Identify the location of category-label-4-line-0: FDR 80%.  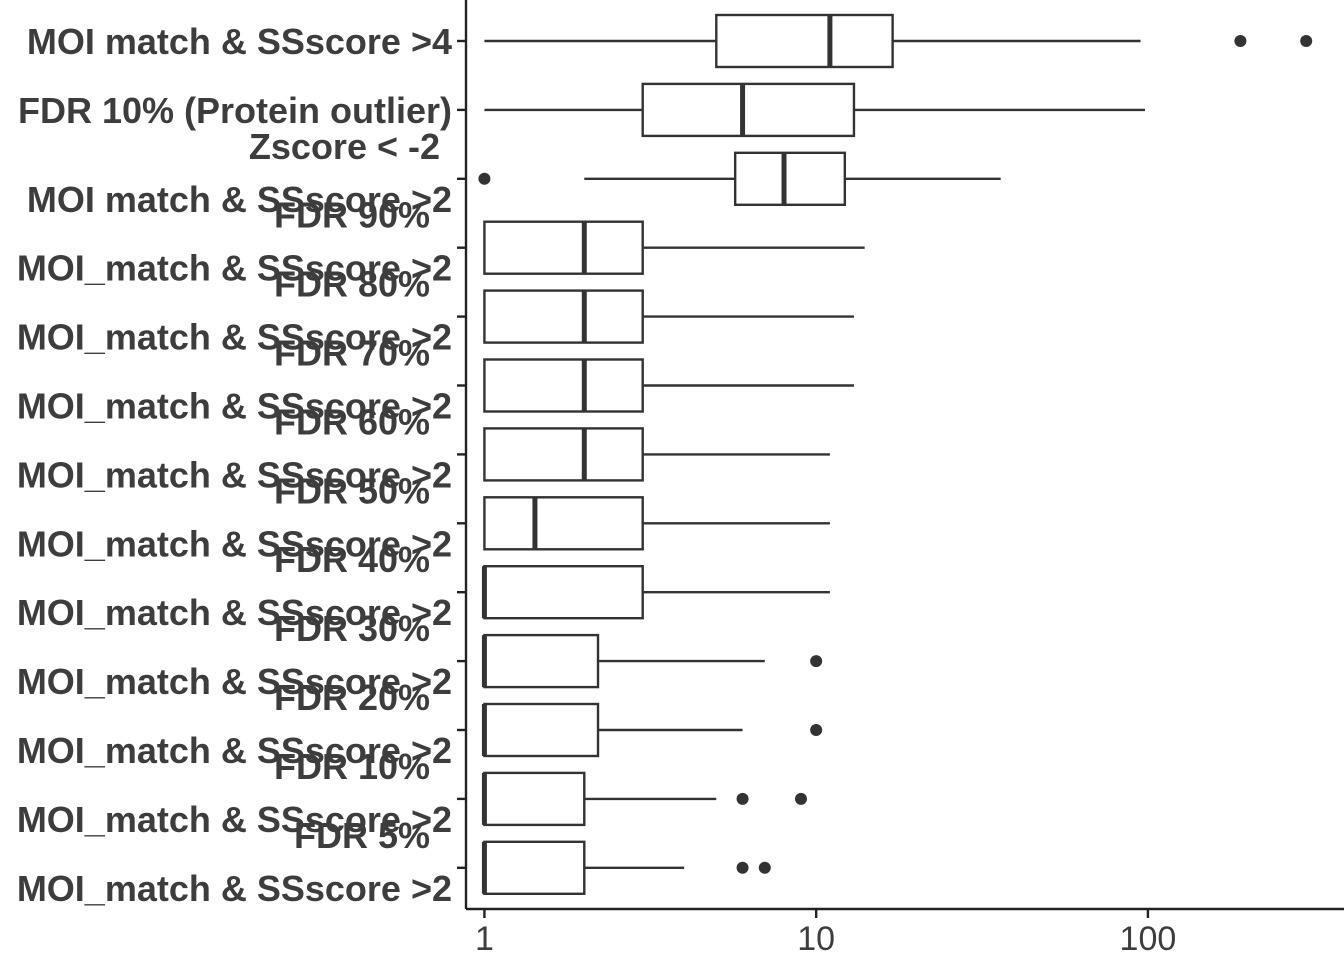
(352, 284).